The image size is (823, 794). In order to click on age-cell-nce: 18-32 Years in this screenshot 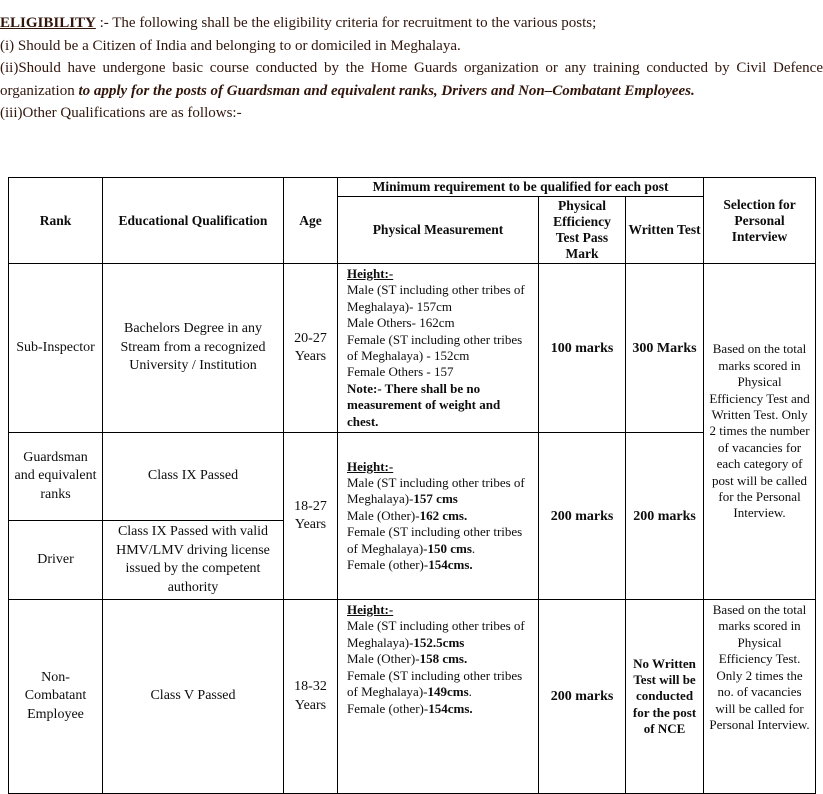, I will do `click(310, 696)`.